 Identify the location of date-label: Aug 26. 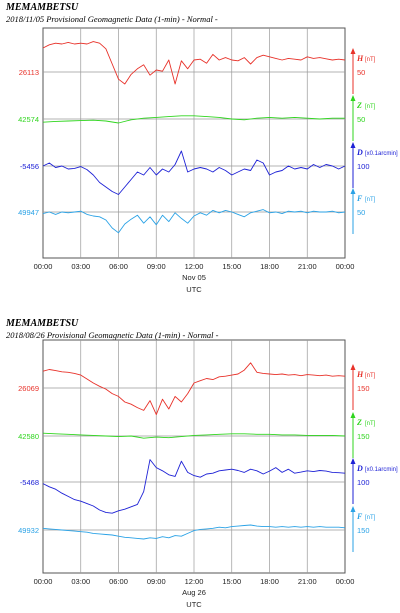
(194, 592).